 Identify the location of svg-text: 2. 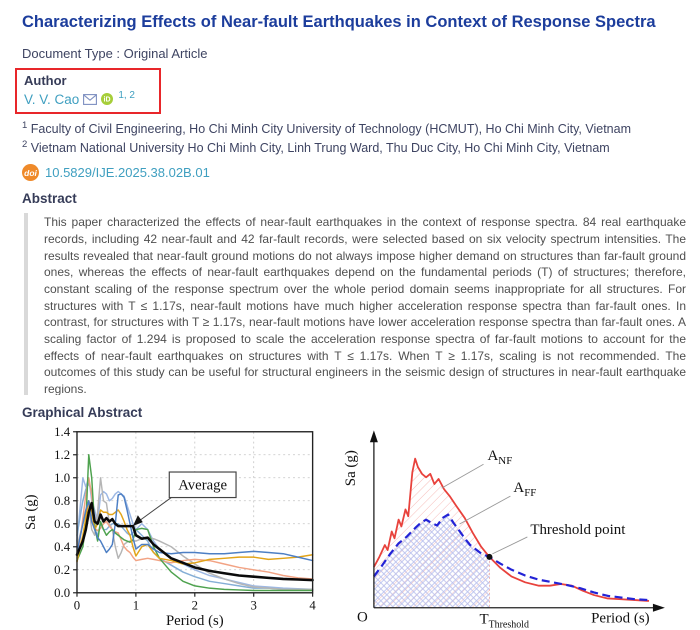
(195, 606).